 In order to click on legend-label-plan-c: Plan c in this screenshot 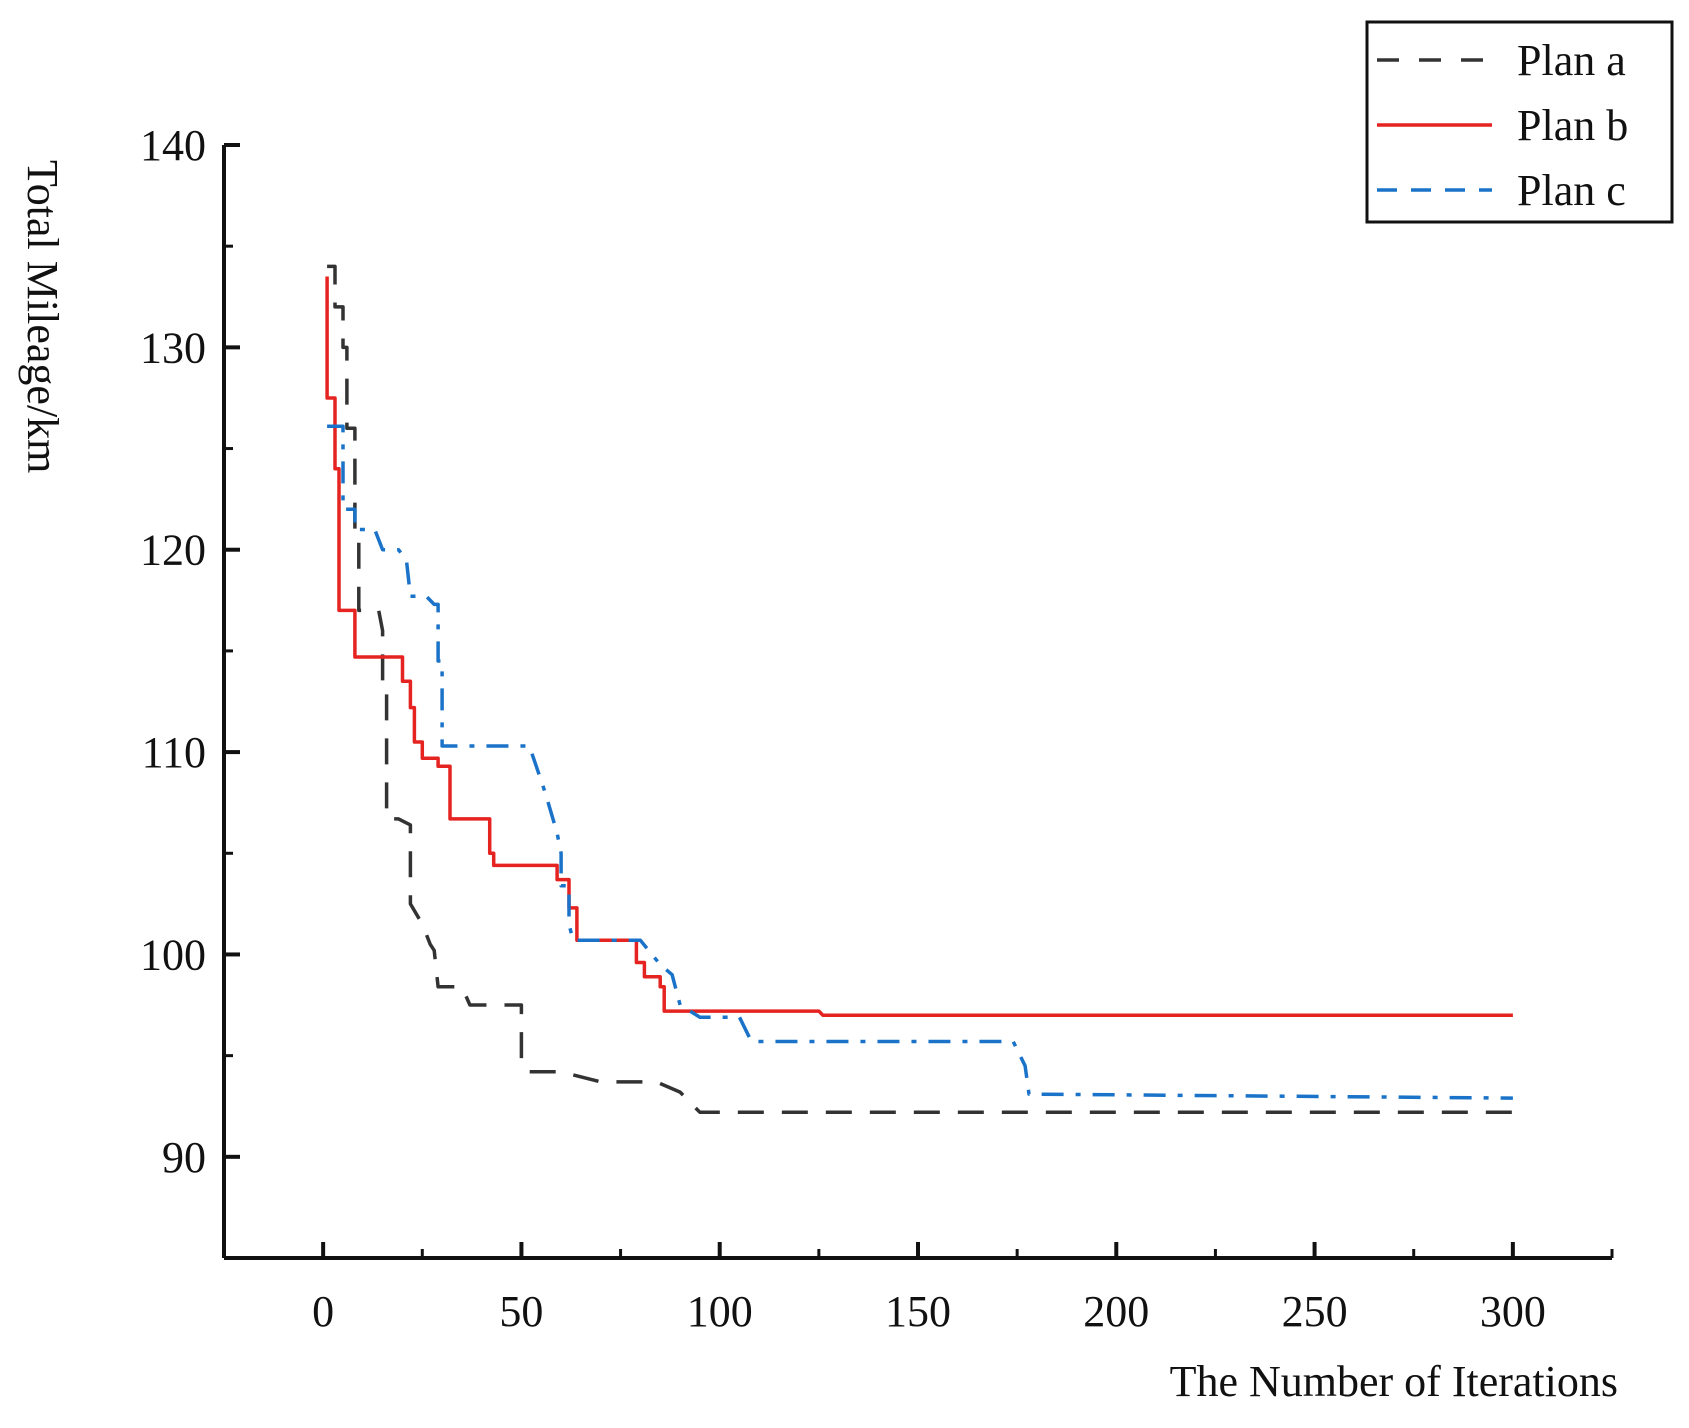, I will do `click(1571, 190)`.